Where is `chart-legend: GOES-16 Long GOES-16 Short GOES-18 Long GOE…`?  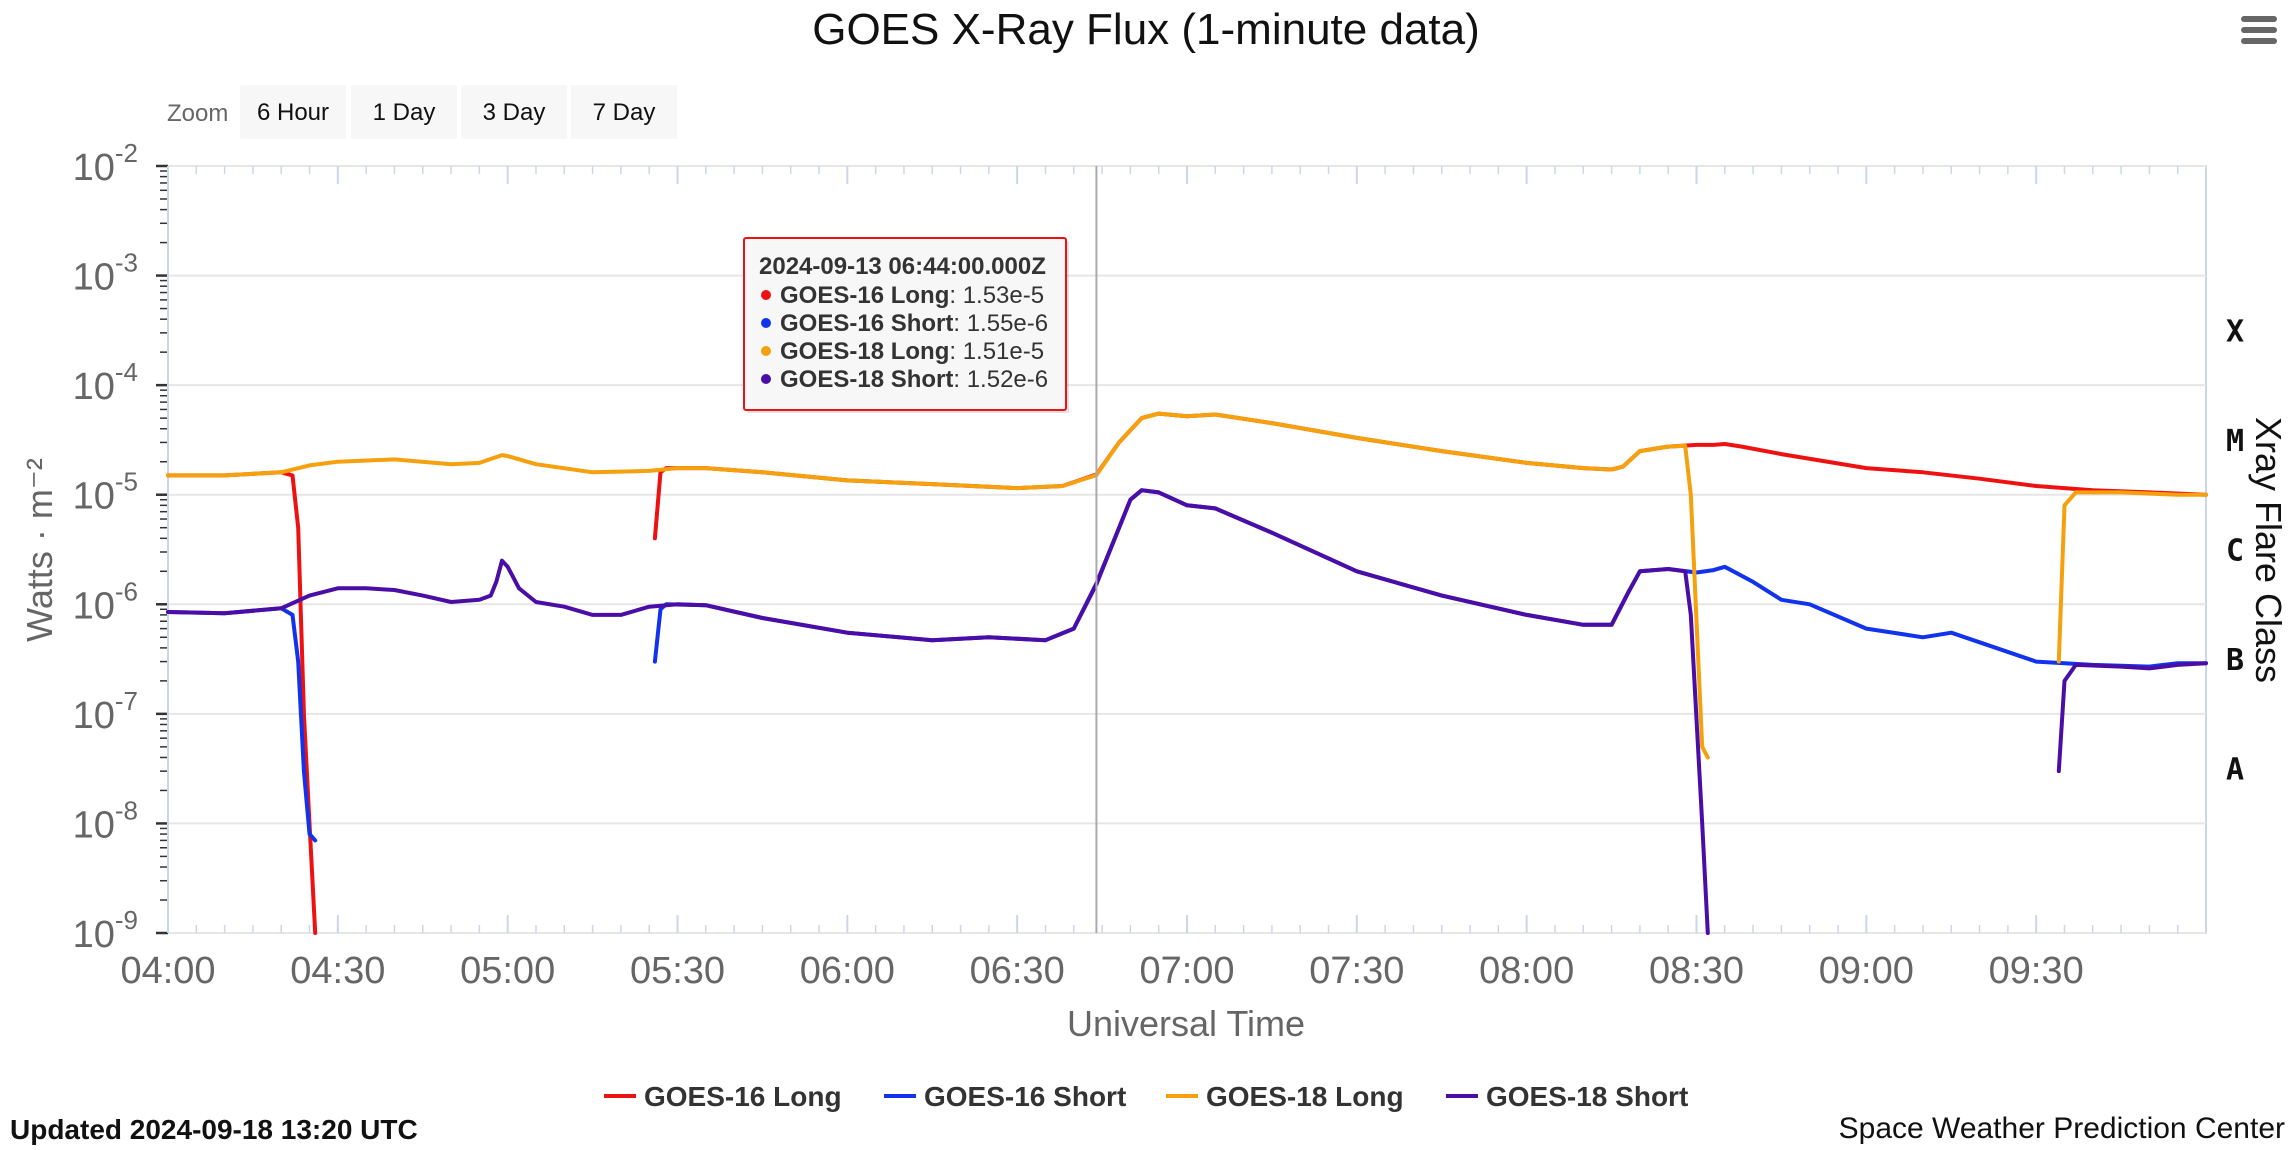
chart-legend: GOES-16 Long GOES-16 Short GOES-18 Long GOE… is located at coordinates (1146, 1096).